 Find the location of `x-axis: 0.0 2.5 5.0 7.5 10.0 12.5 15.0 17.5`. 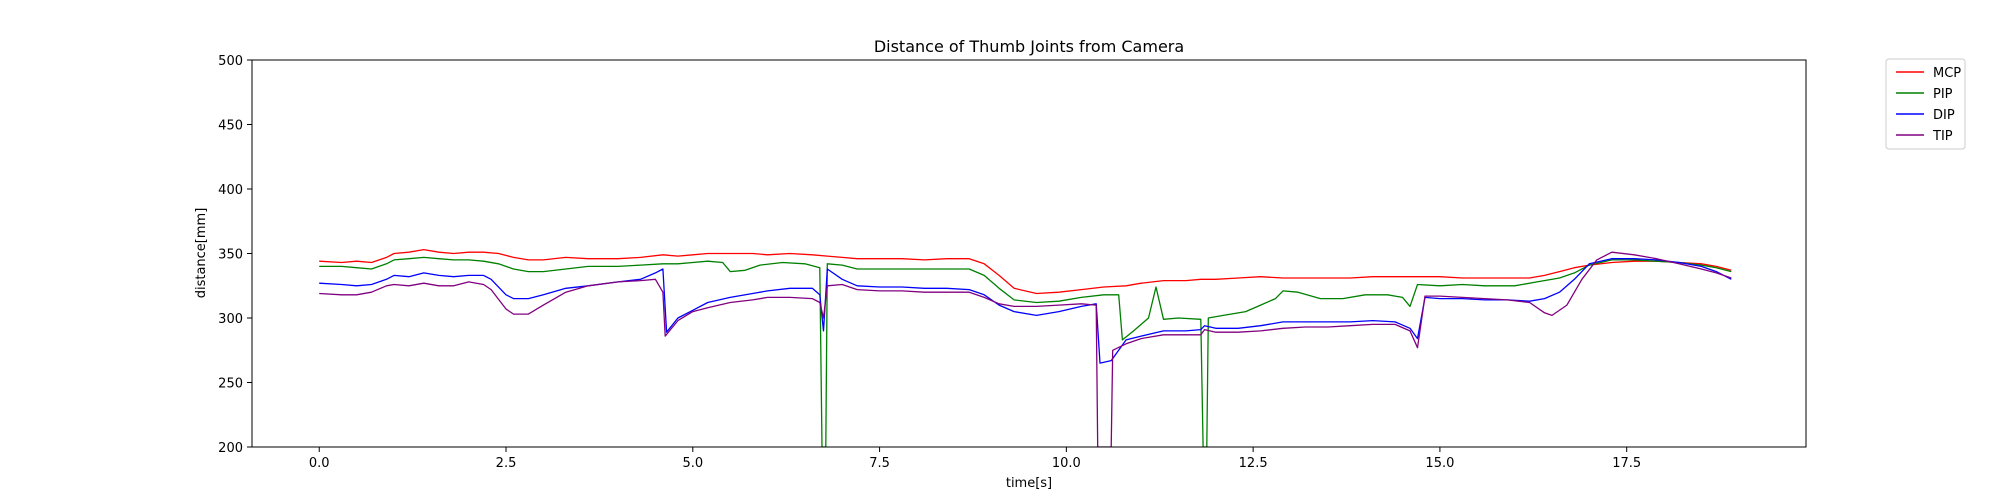

x-axis: 0.0 2.5 5.0 7.5 10.0 12.5 15.0 17.5 is located at coordinates (975, 459).